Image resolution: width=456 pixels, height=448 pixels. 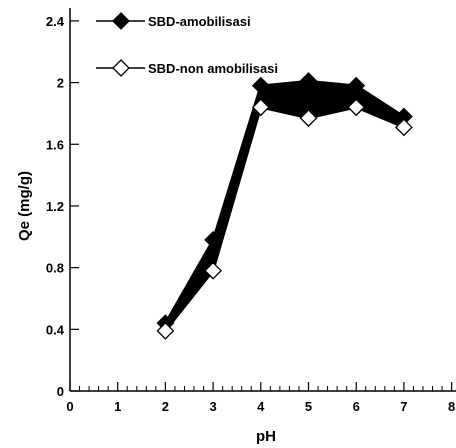 What do you see at coordinates (60, 391) in the screenshot?
I see `y-tick-label: 0` at bounding box center [60, 391].